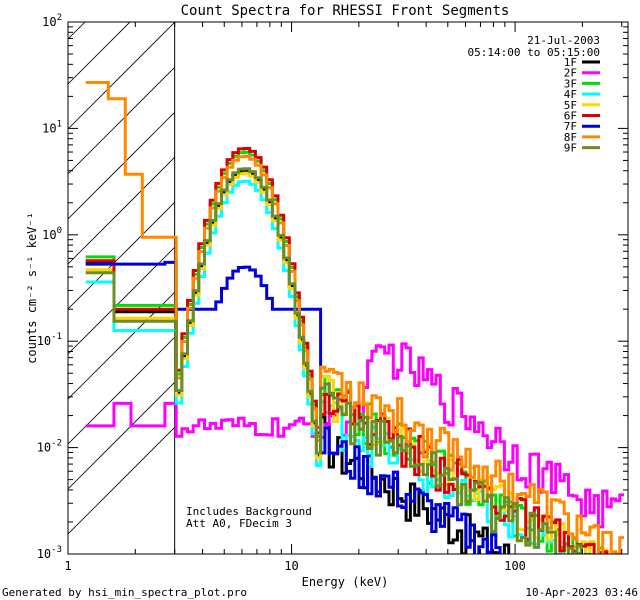 Image resolution: width=640 pixels, height=600 pixels. Describe the element at coordinates (581, 592) in the screenshot. I see `footer-date: 10-Apr-2023 03:46` at that location.